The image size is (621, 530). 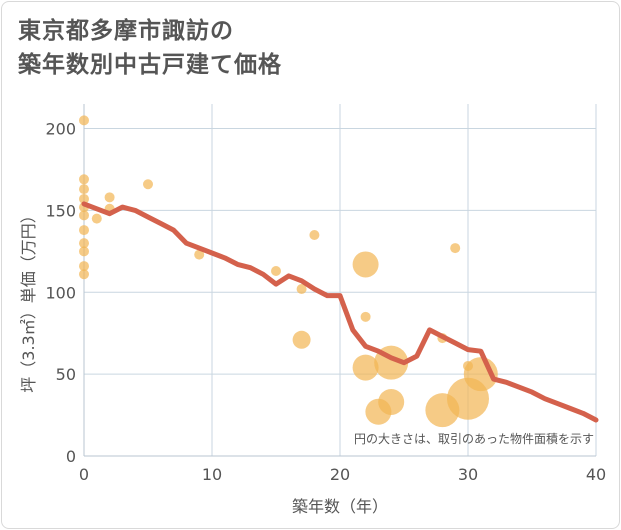 What do you see at coordinates (340, 506) in the screenshot?
I see `x-axis-title: 築年数（年）` at bounding box center [340, 506].